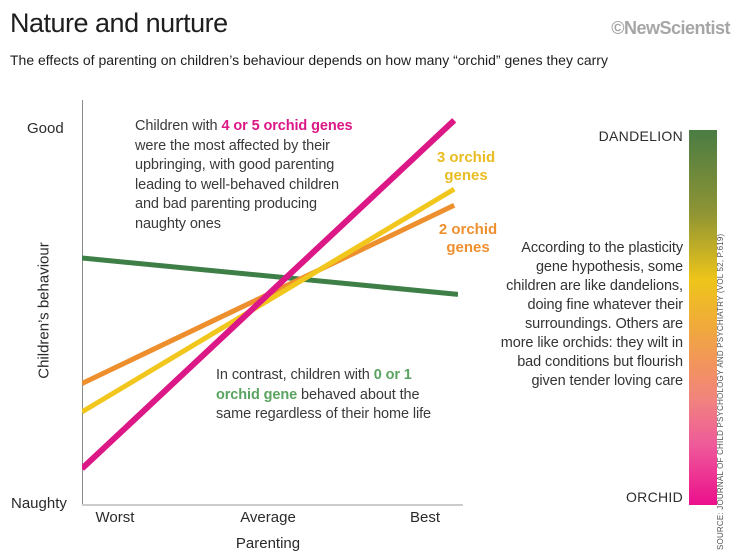 This screenshot has width=742, height=555. I want to click on page-title: Nature and nurture, so click(119, 23).